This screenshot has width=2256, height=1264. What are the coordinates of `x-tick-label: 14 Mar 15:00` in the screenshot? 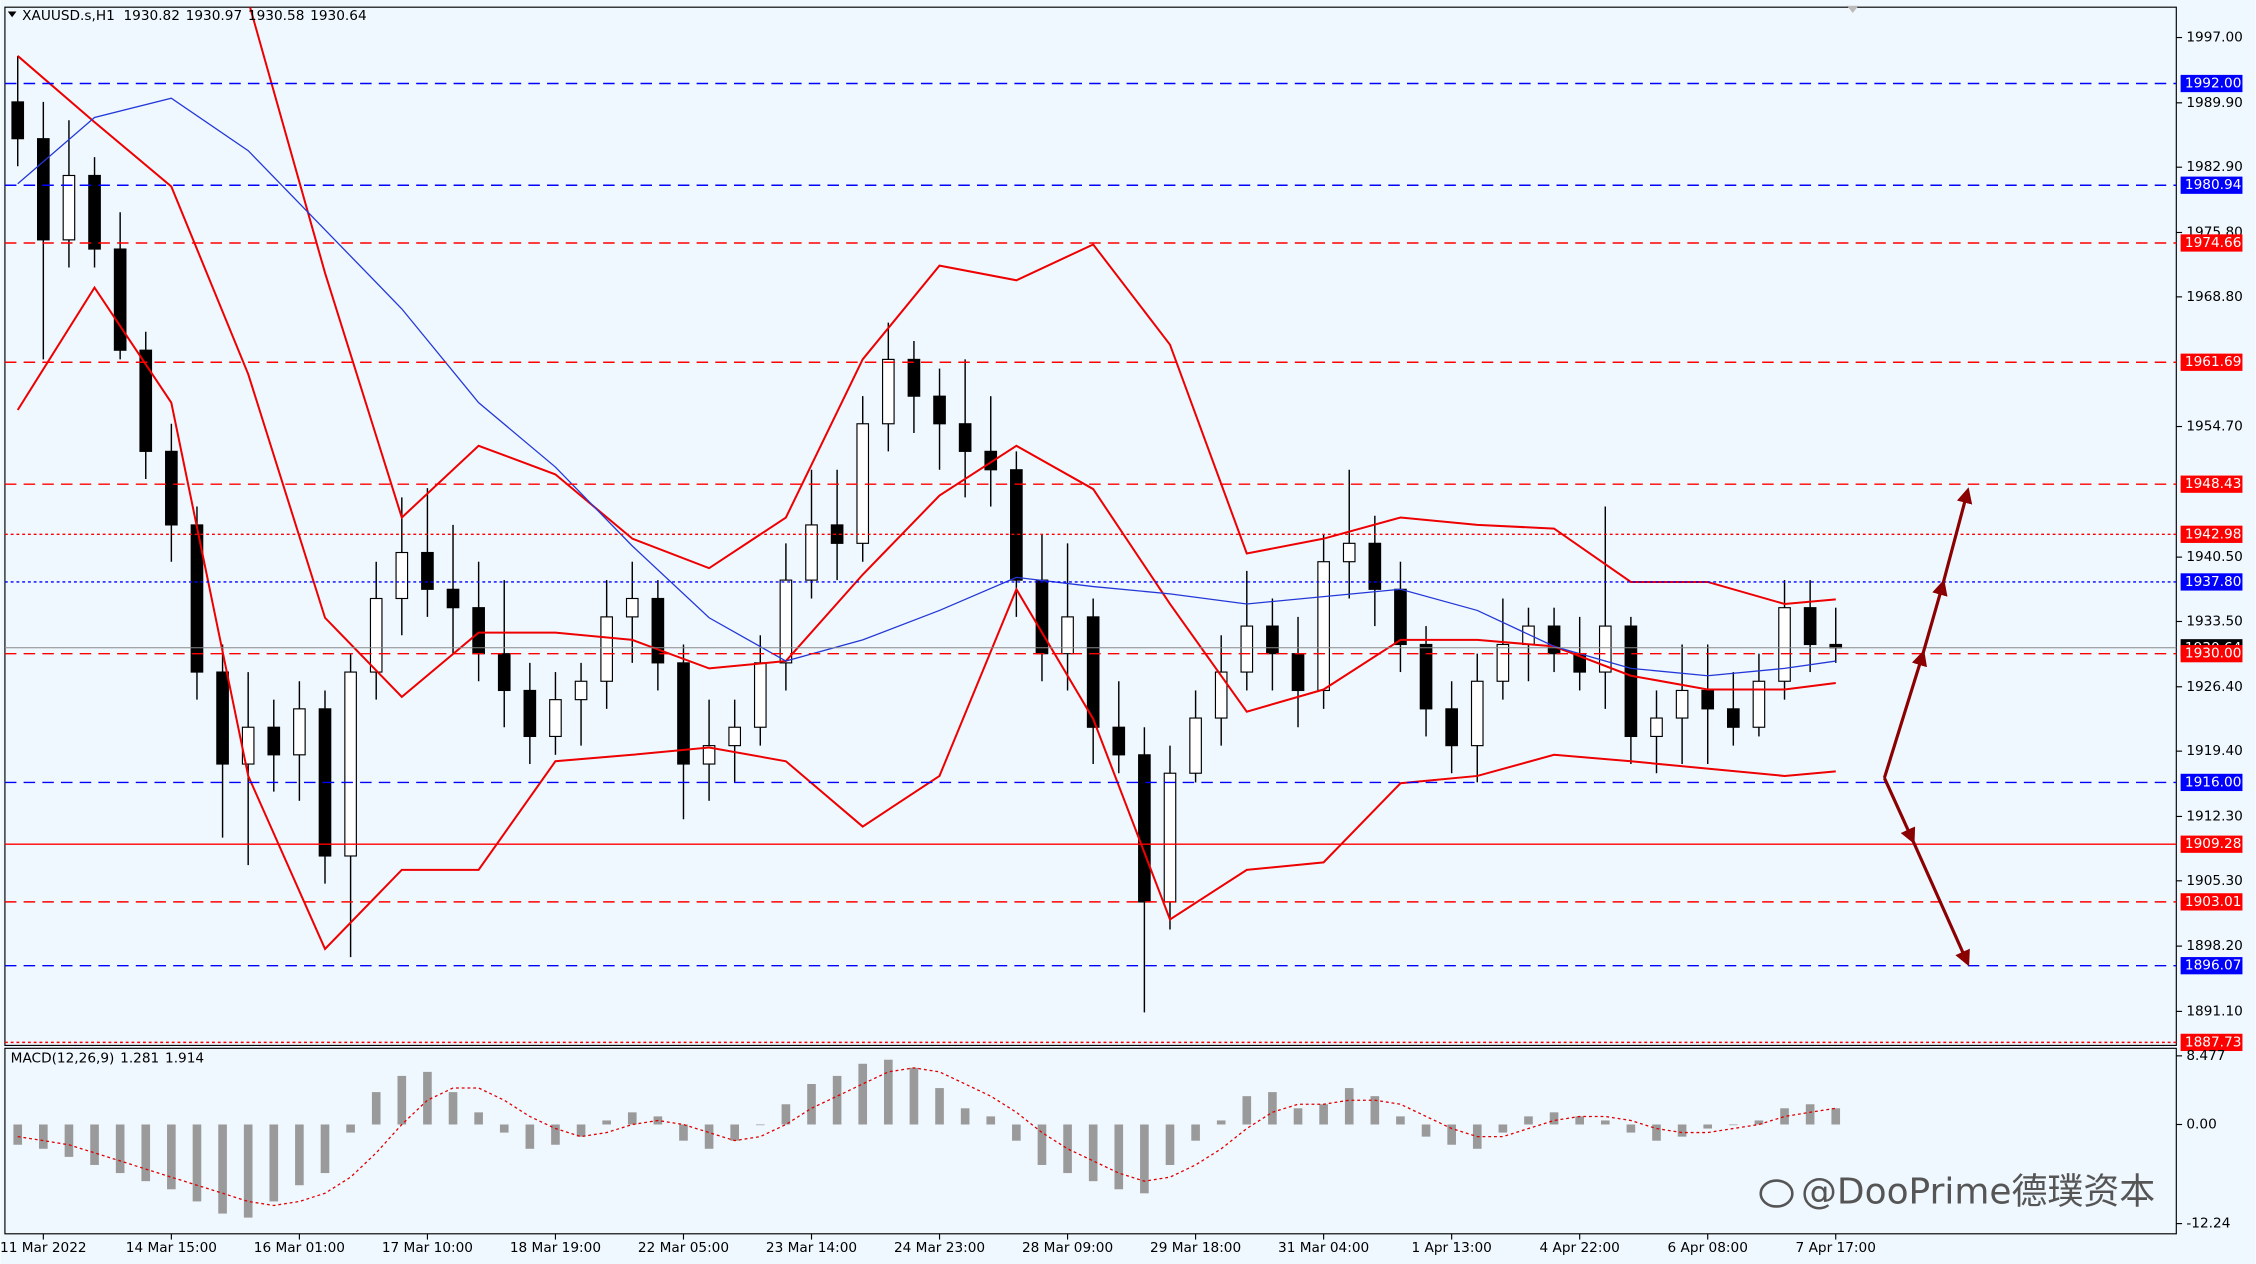 It's located at (171, 1248).